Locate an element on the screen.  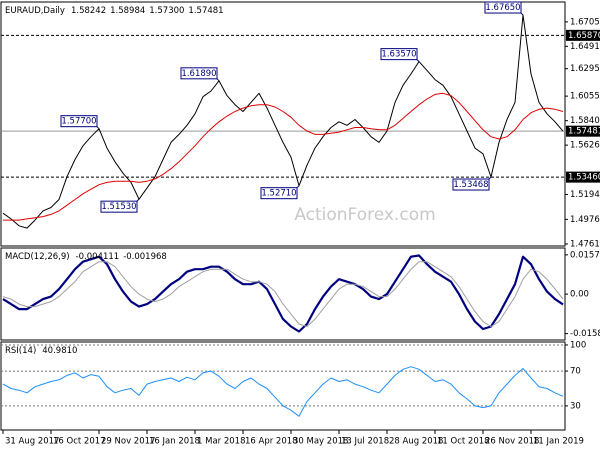
watermark: ActionForex.com is located at coordinates (364, 215).